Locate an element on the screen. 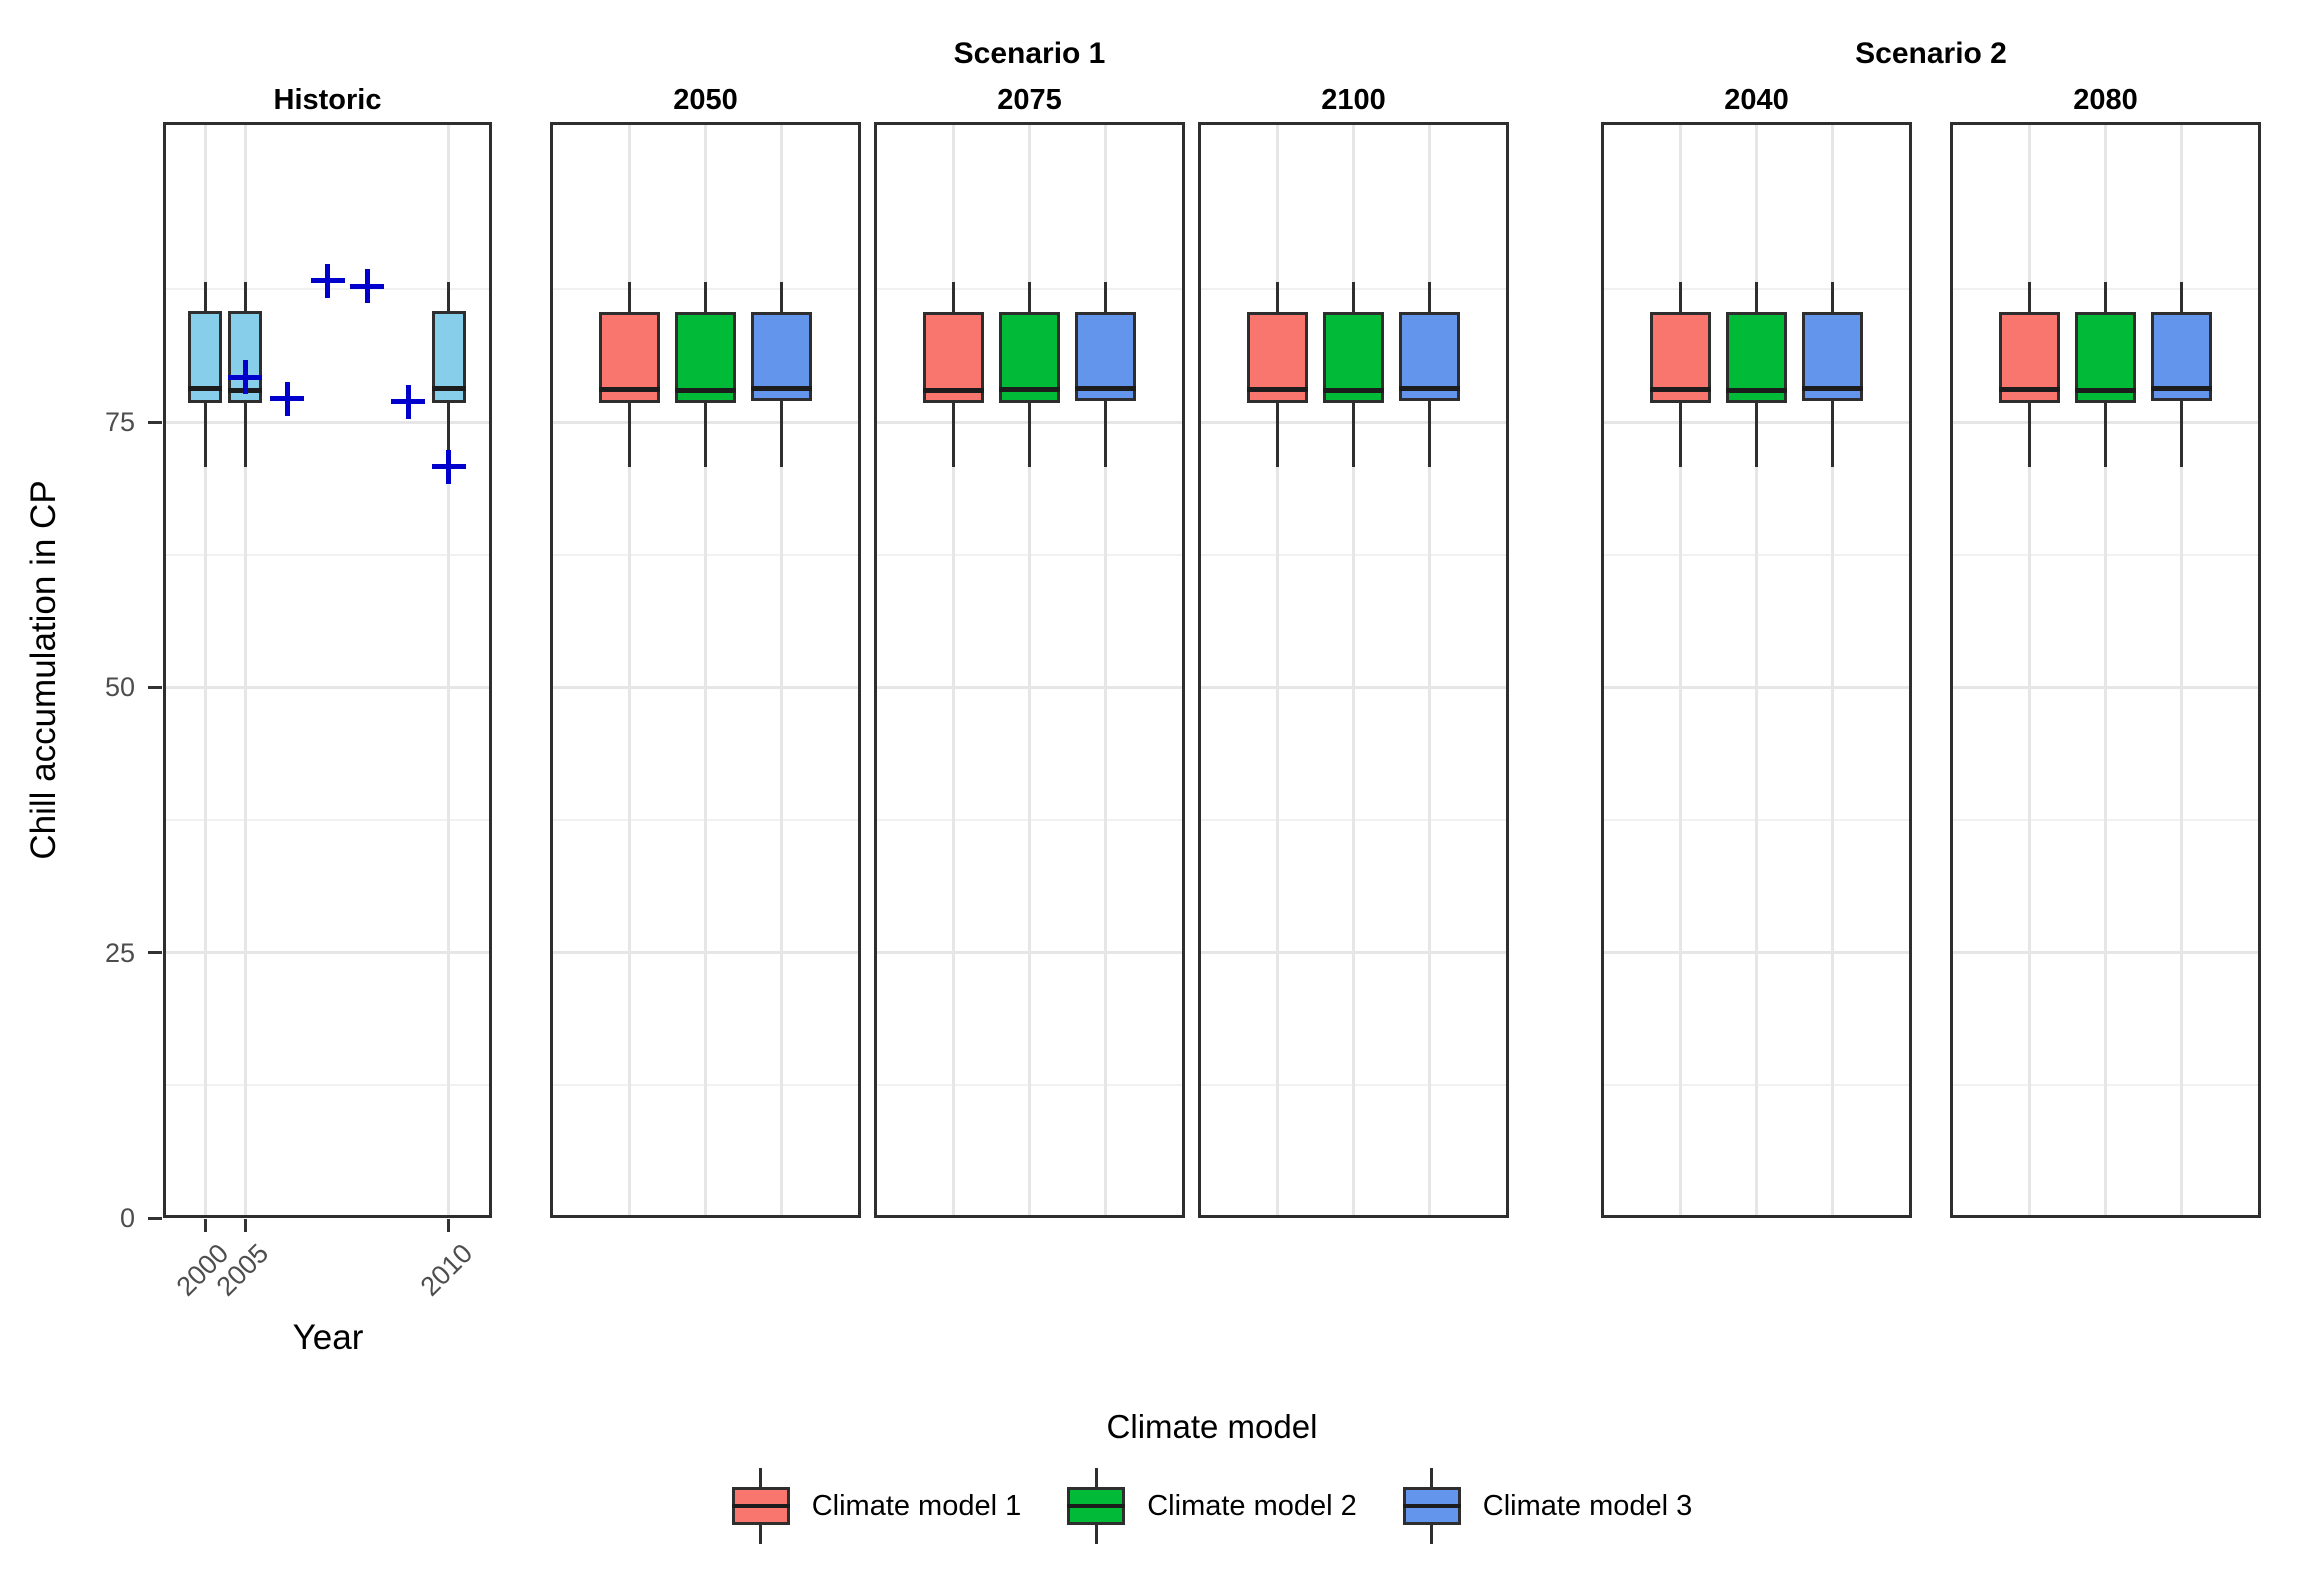  panel-2075 is located at coordinates (1029, 670).